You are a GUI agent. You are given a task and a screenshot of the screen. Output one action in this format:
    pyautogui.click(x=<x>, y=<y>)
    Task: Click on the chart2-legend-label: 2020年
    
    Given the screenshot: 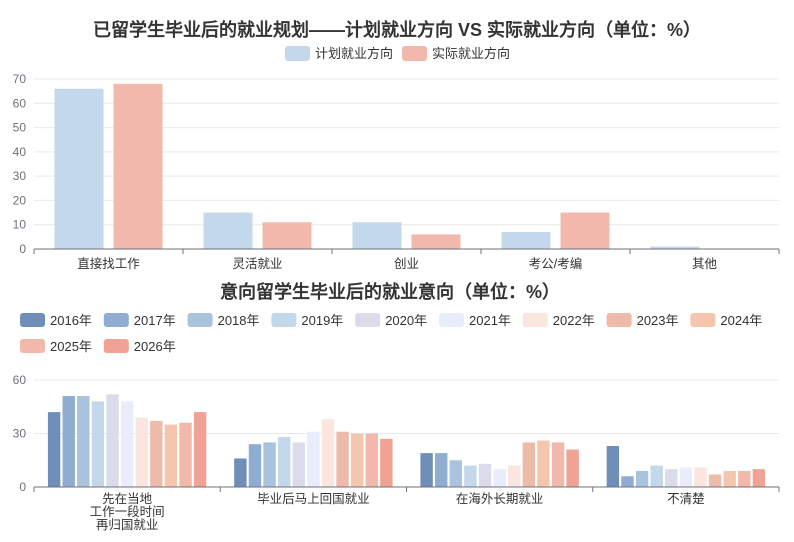 What is the action you would take?
    pyautogui.click(x=406, y=320)
    